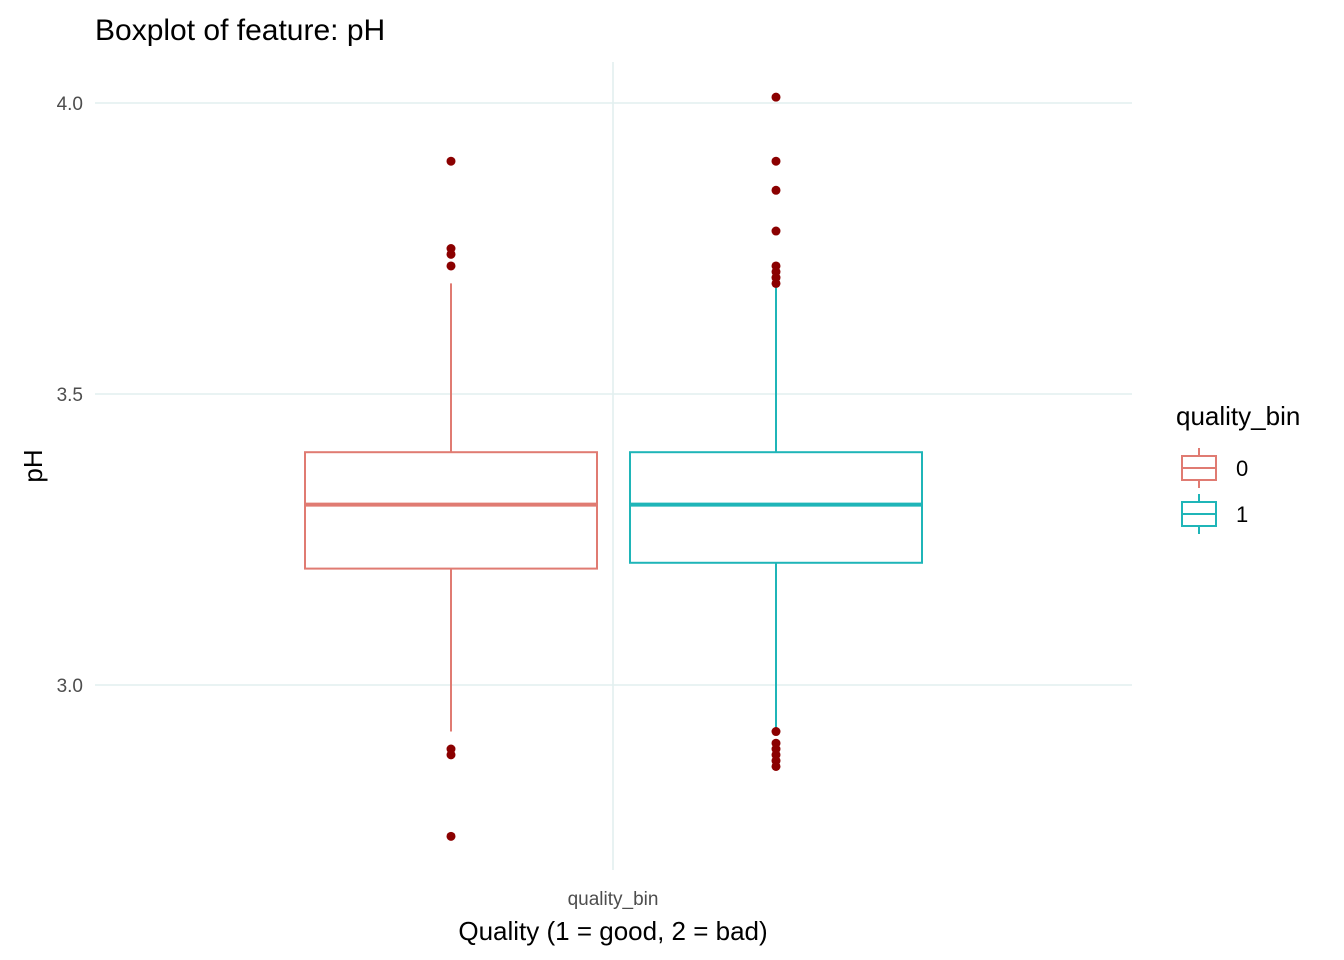  I want to click on ticks-layer: 3.0 3.5 4.0, so click(70, 395).